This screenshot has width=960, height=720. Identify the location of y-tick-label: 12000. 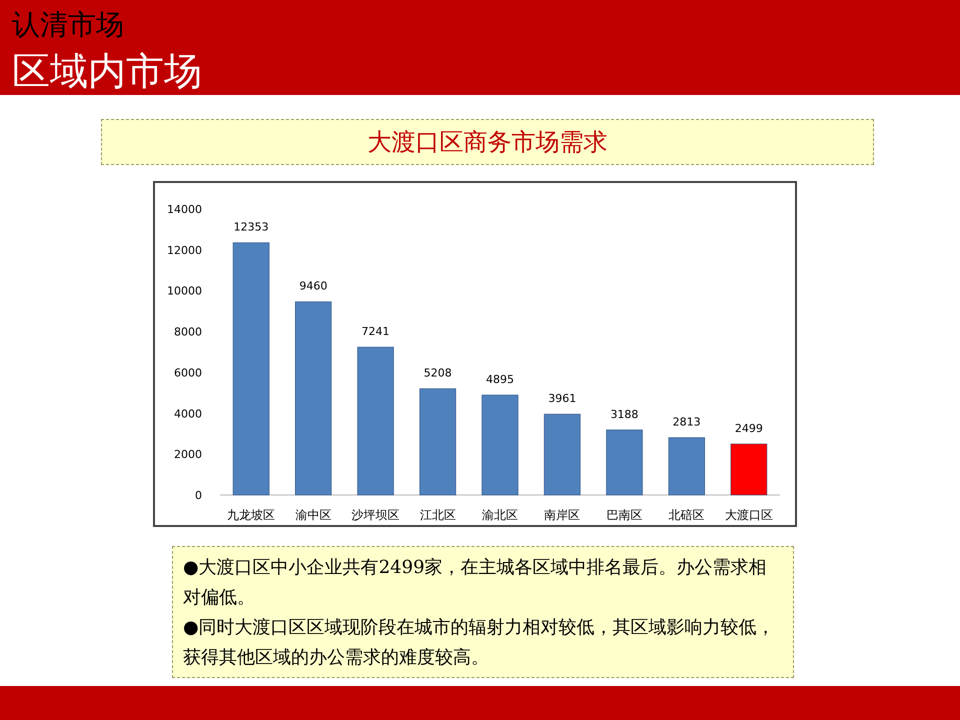
(184, 250).